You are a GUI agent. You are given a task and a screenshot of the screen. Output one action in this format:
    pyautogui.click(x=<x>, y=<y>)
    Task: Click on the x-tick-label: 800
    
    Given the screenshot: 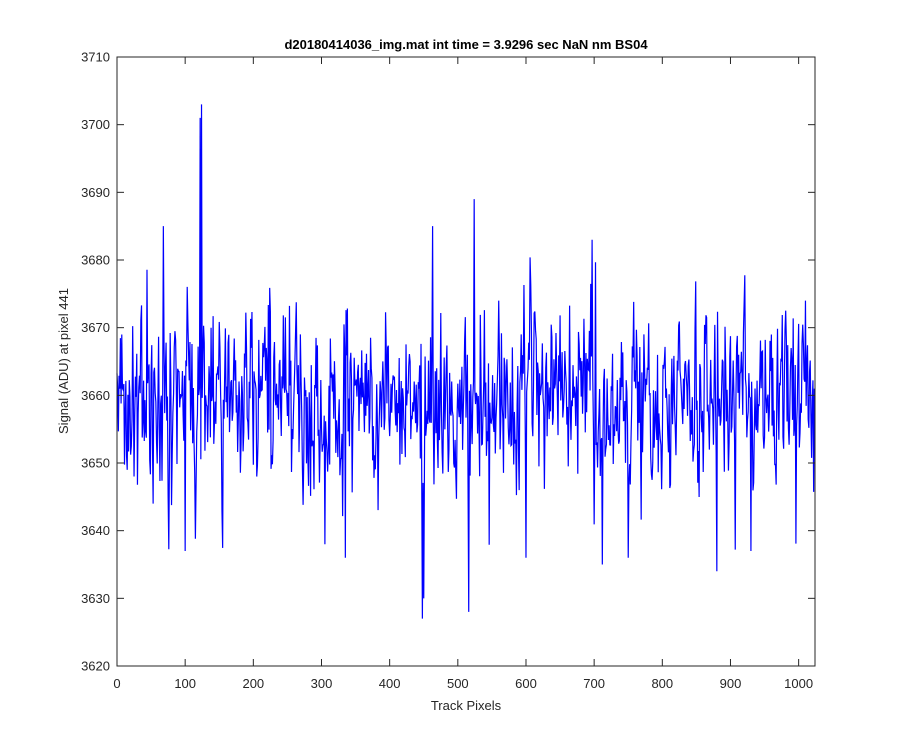 What is the action you would take?
    pyautogui.click(x=662, y=683)
    